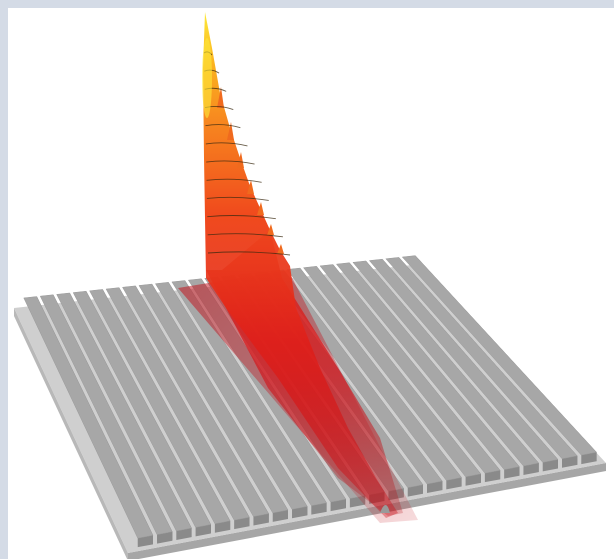 This screenshot has width=614, height=559. I want to click on beam-peak-glow, so click(207, 78).